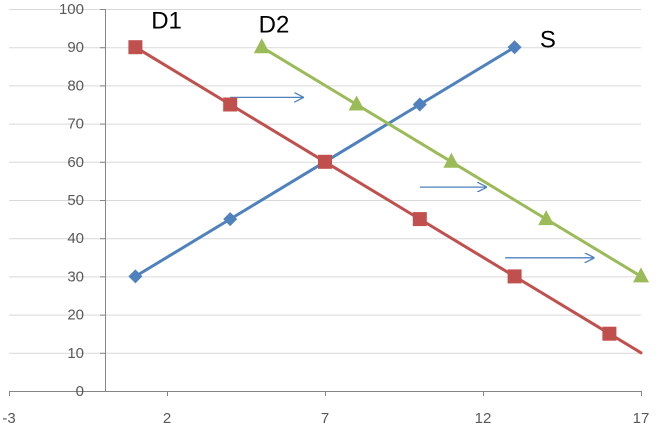 The width and height of the screenshot is (658, 427). I want to click on y-tick-label: 100, so click(71, 9).